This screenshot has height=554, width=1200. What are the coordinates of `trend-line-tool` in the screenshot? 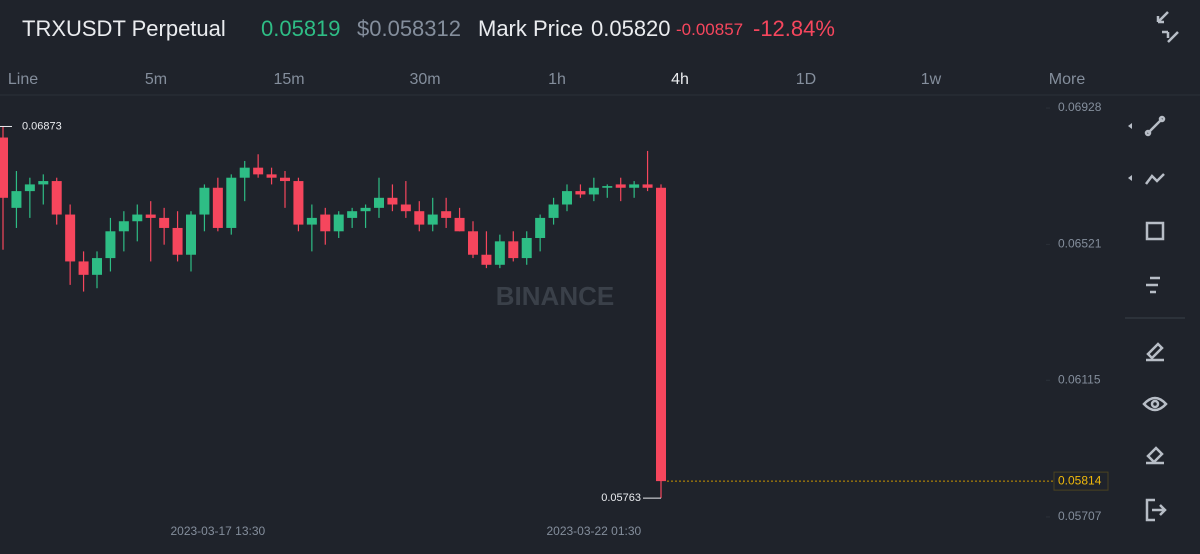 It's located at (1147, 126).